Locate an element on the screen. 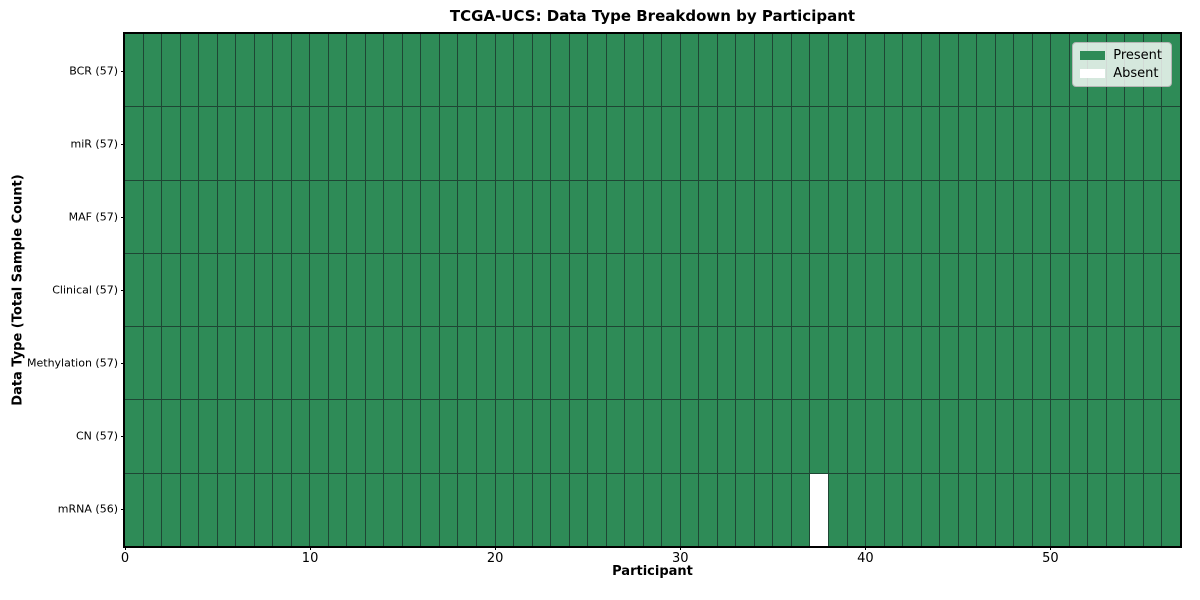 Image resolution: width=1200 pixels, height=600 pixels. y-tick-label-BCR: BCR (57) is located at coordinates (93, 71).